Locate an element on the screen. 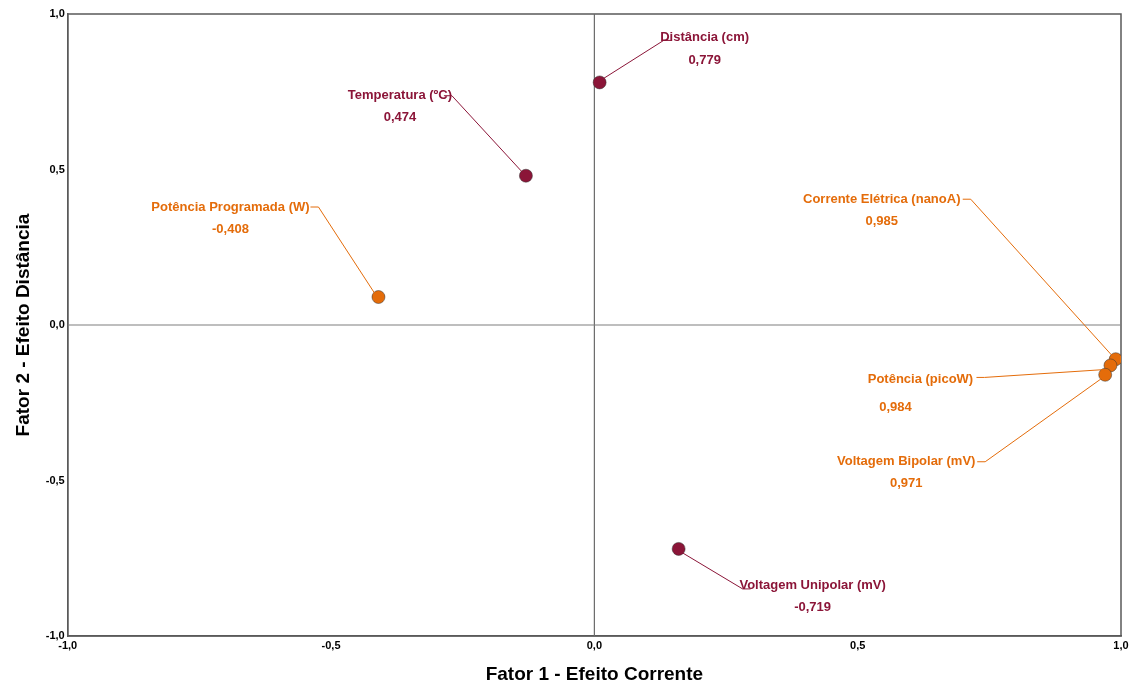  annotation: Temperatura (ºC) is located at coordinates (400, 95).